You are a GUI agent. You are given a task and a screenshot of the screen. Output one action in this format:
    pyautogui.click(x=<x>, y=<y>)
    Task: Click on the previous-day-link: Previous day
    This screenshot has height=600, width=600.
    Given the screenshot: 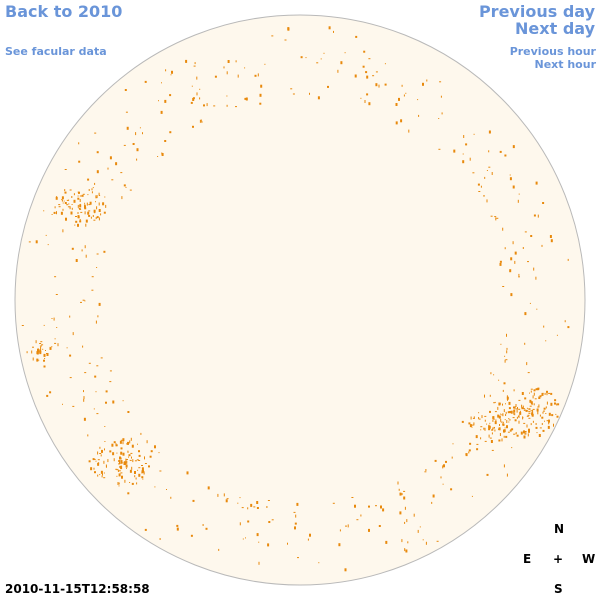 What is the action you would take?
    pyautogui.click(x=536, y=11)
    